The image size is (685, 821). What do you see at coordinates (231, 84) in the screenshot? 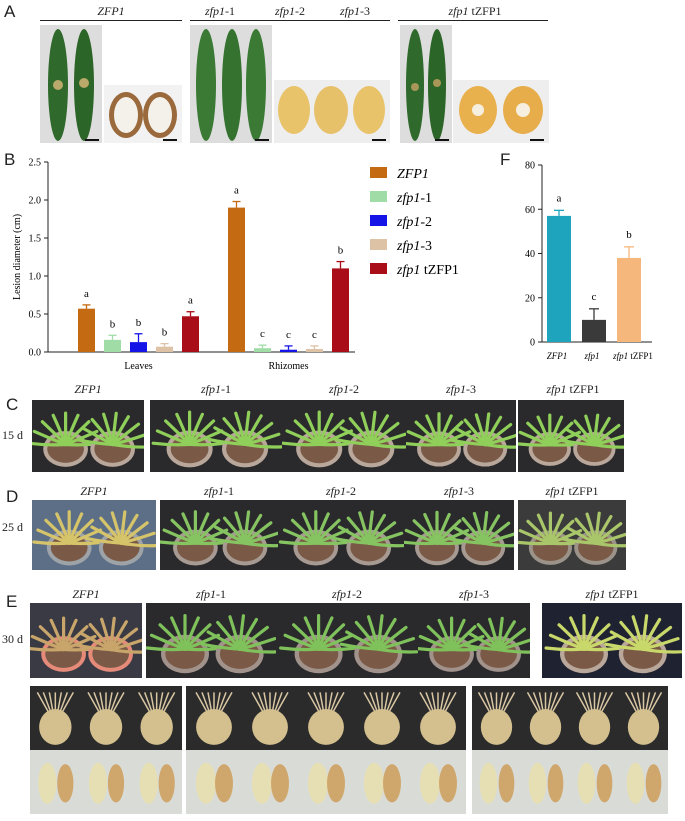
I see `photo-a-mutant-leaves` at bounding box center [231, 84].